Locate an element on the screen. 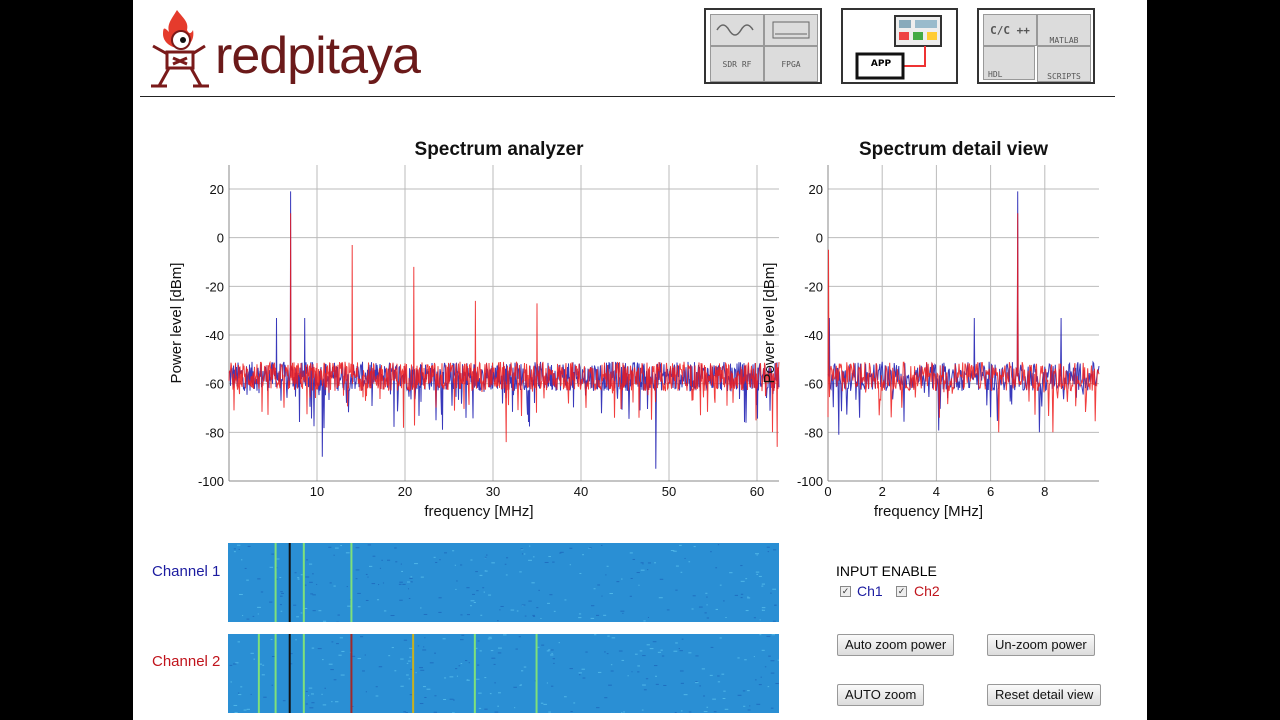  unzoom-power-button: Un-zoom power is located at coordinates (1041, 645).